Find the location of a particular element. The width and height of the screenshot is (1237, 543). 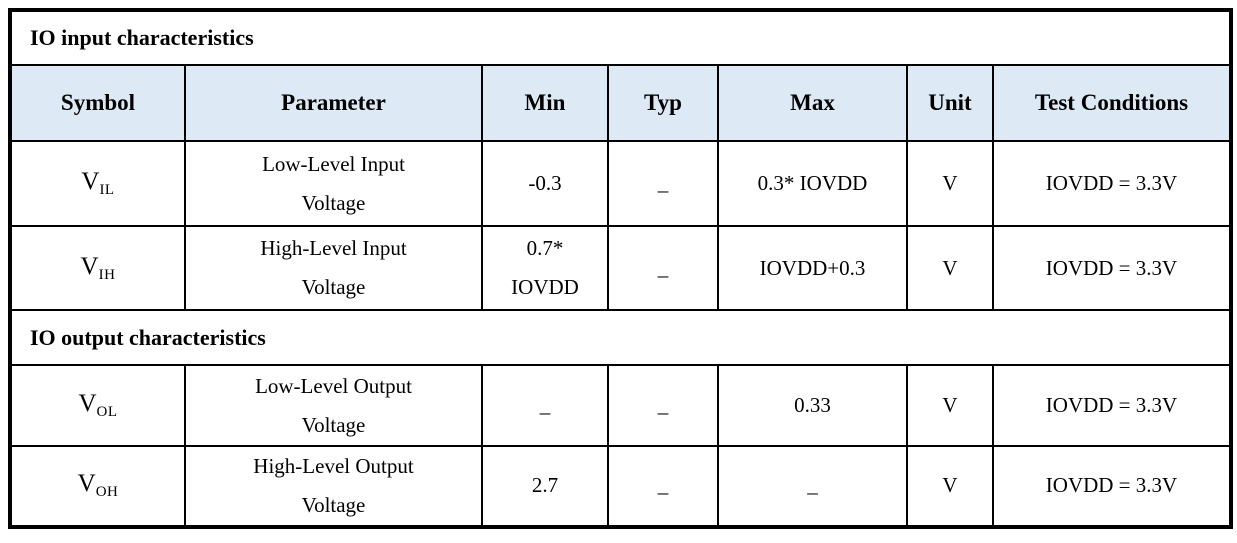

parameter-cell: High-Level Output Voltage is located at coordinates (333, 486).